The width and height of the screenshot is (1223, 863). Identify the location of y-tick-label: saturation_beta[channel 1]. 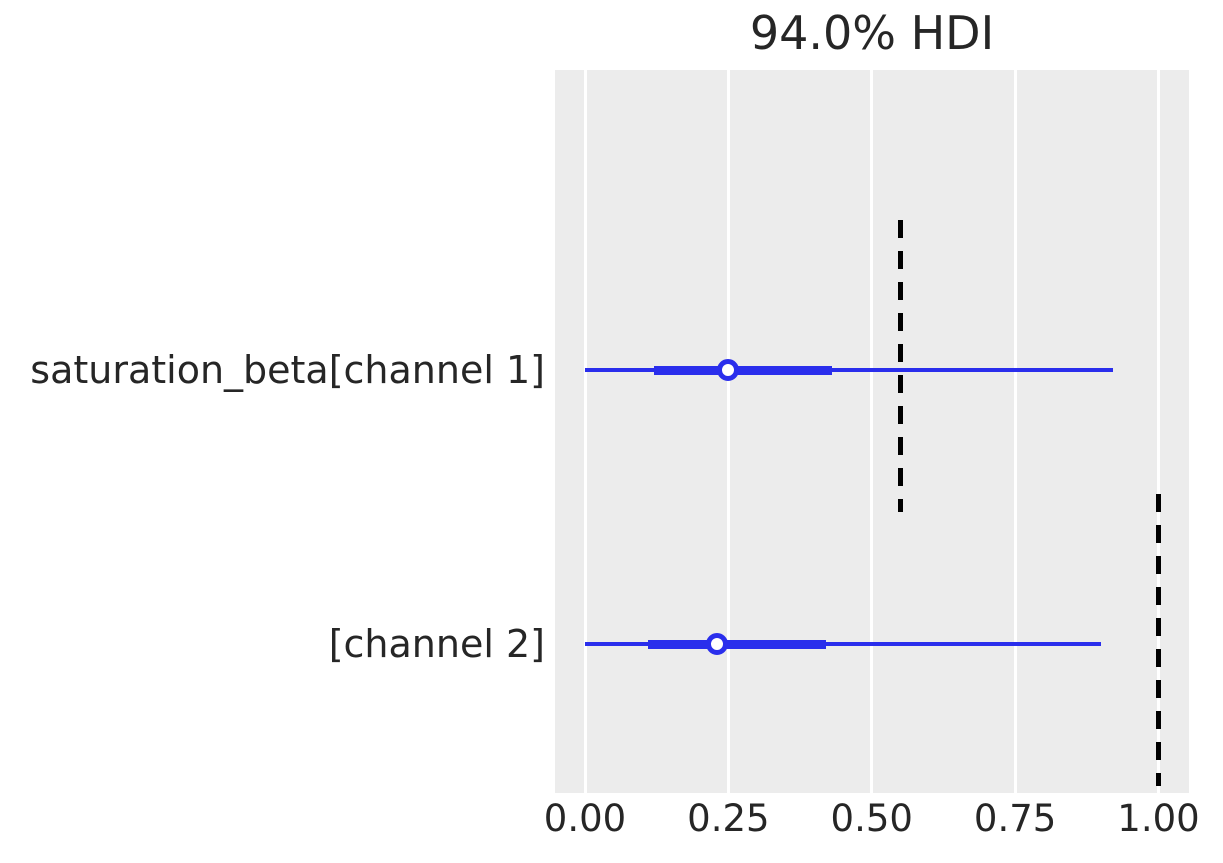
(287, 370).